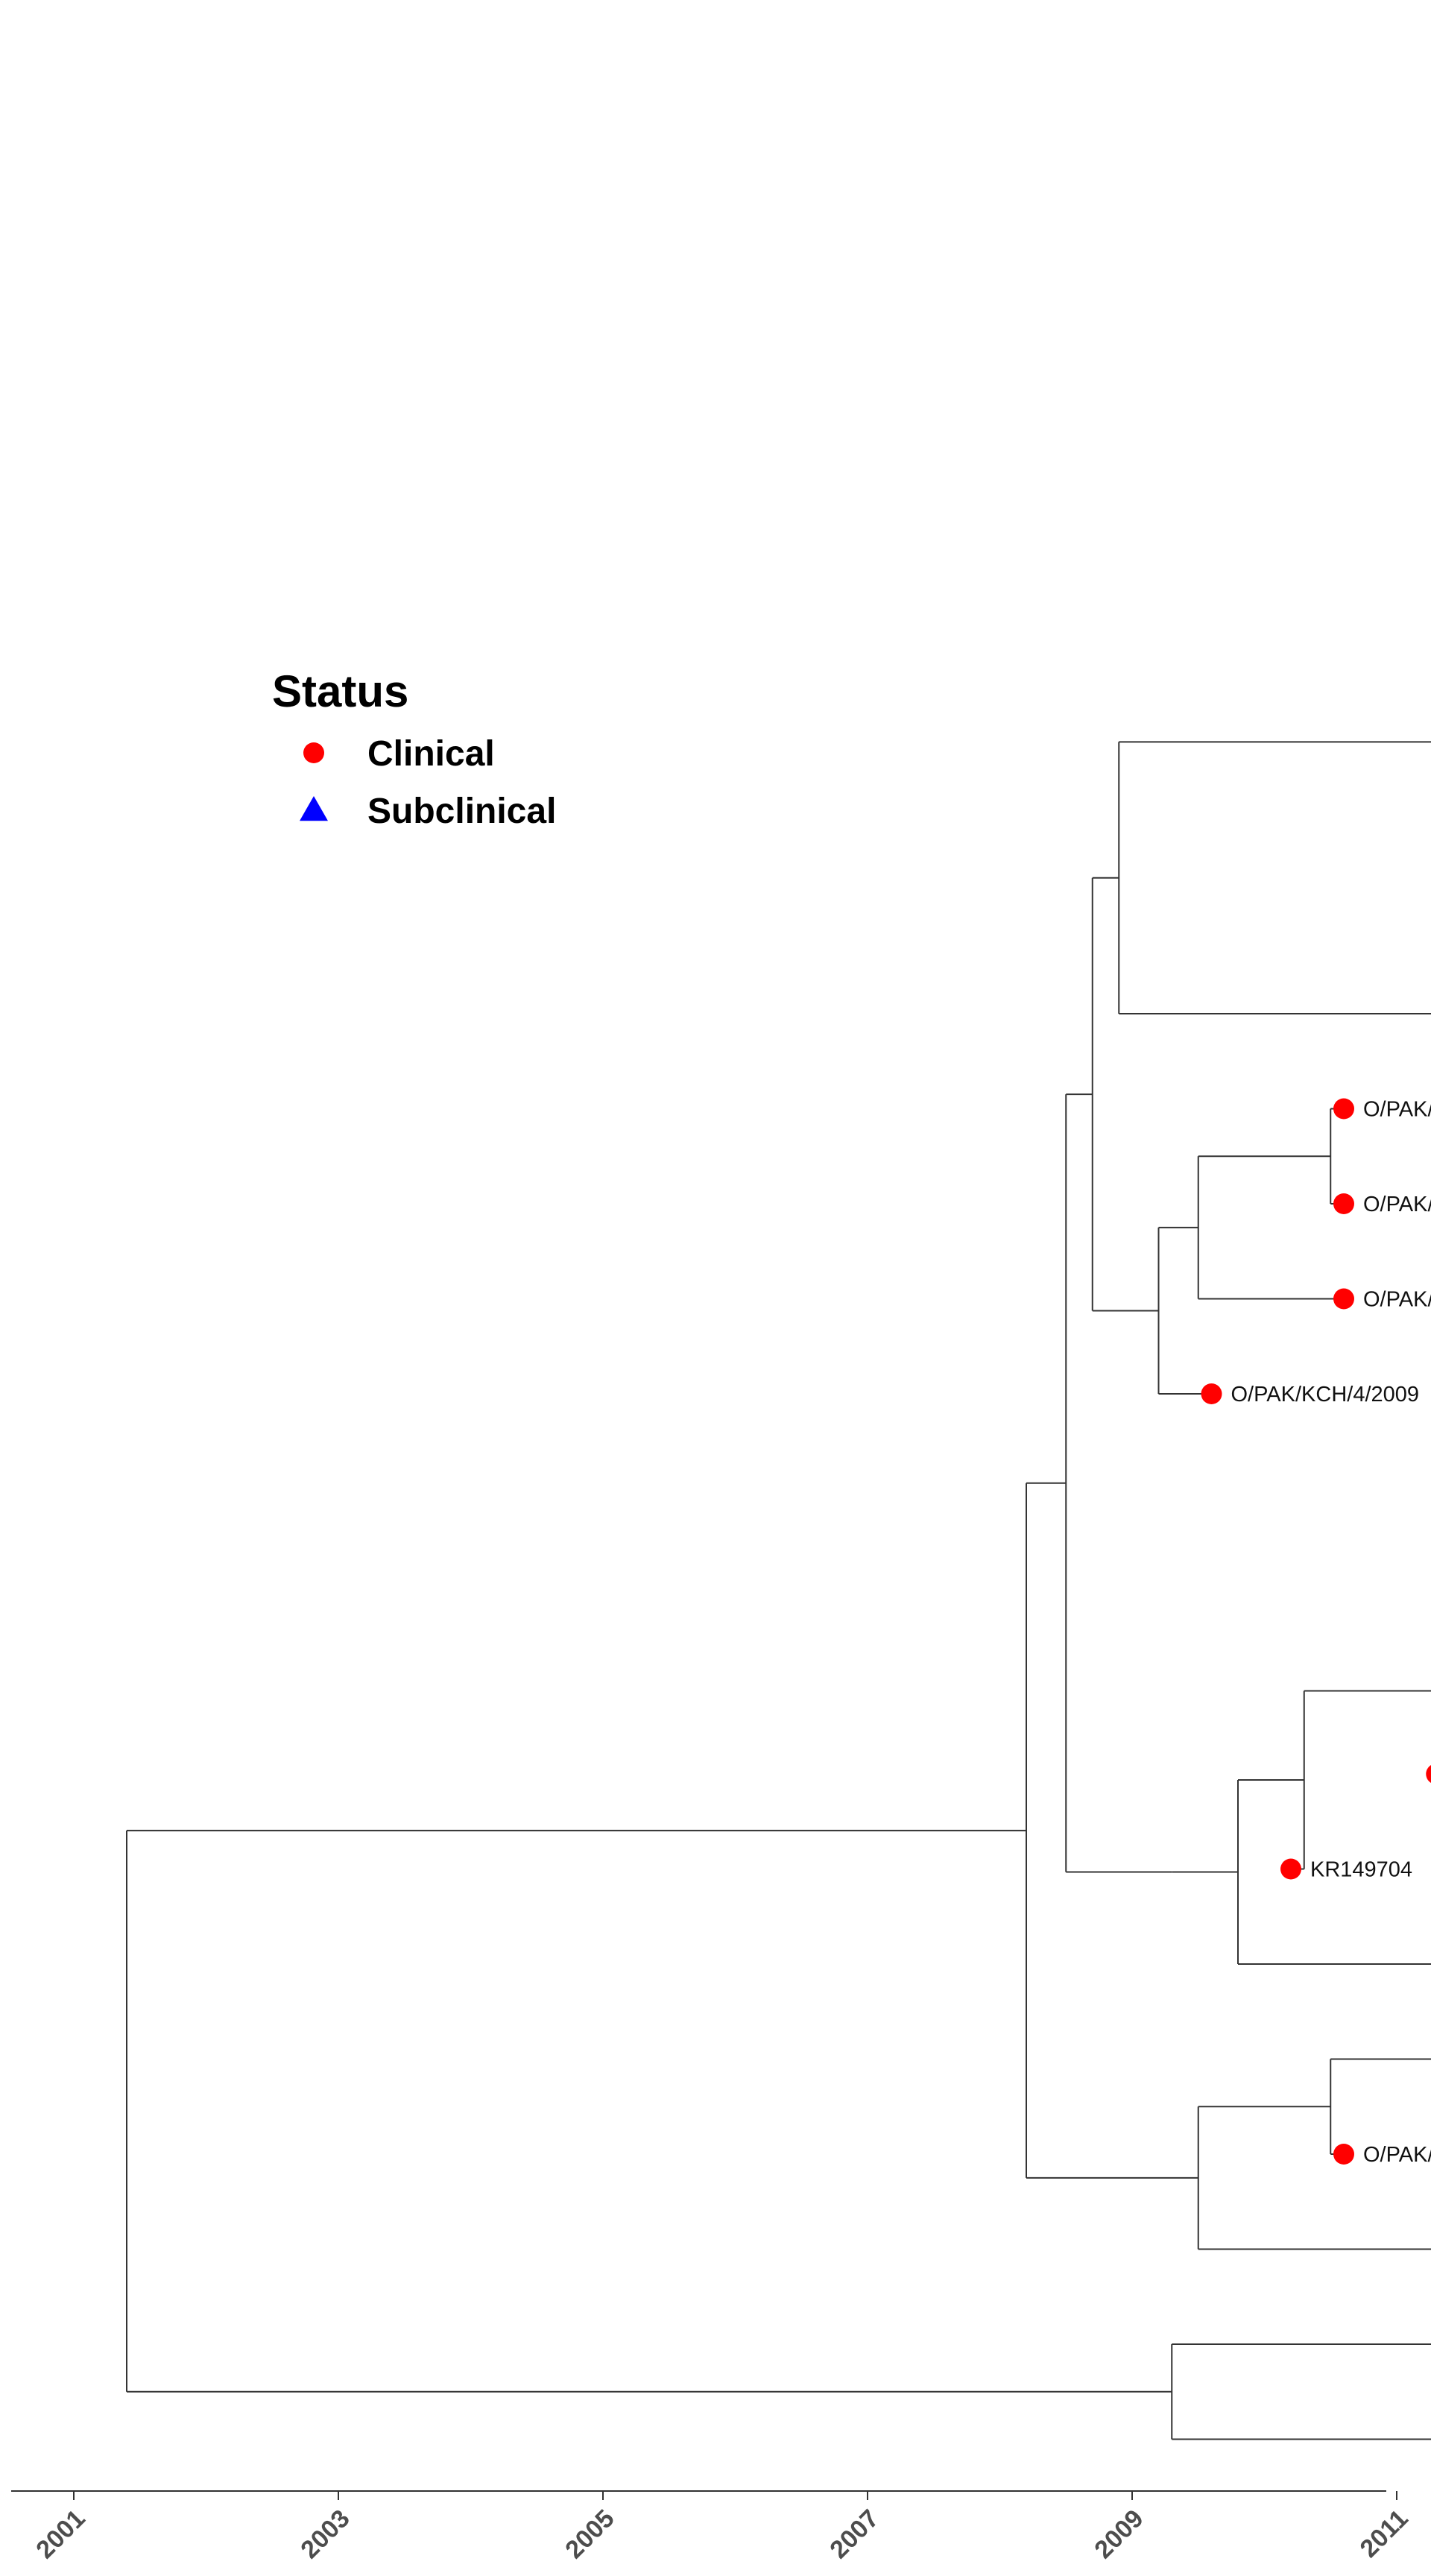 This screenshot has height=2576, width=1431. Describe the element at coordinates (713, 2527) in the screenshot. I see `x-axis: 200120032005200720092011201320152017` at that location.